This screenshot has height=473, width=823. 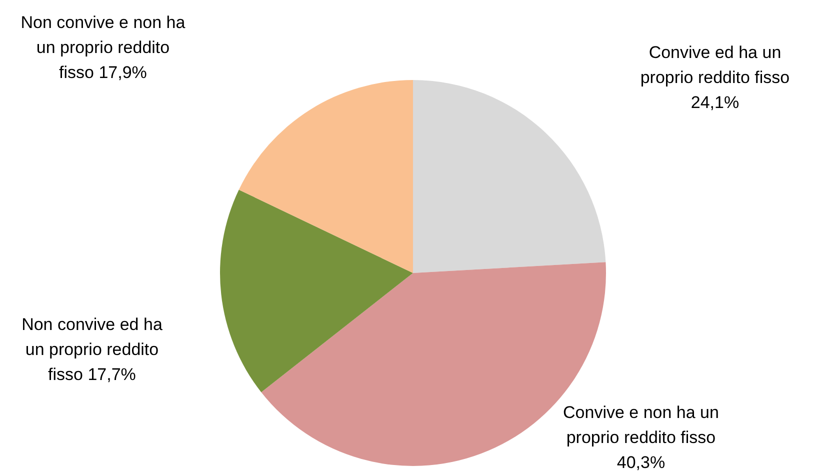 I want to click on data-label: 24,1%, so click(x=715, y=102).